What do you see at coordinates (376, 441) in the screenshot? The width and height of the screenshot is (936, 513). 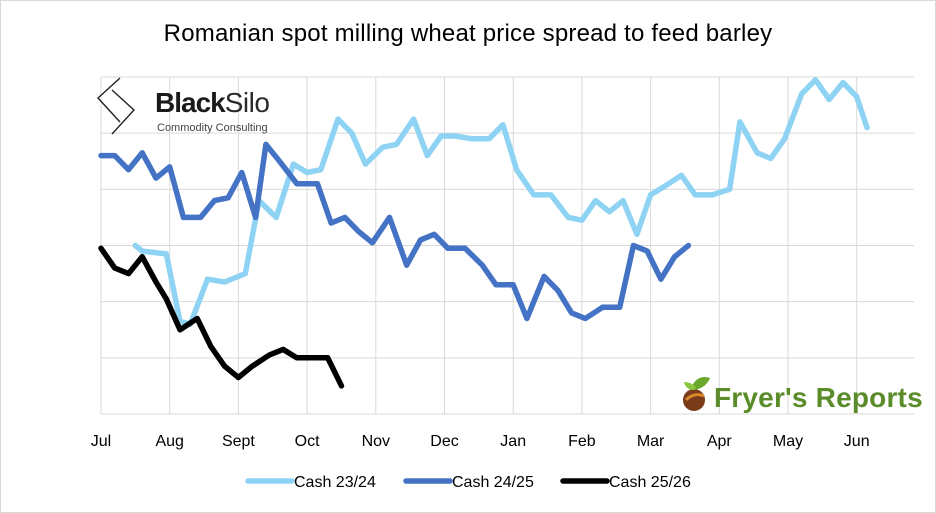 I see `x-tick-label: Nov` at bounding box center [376, 441].